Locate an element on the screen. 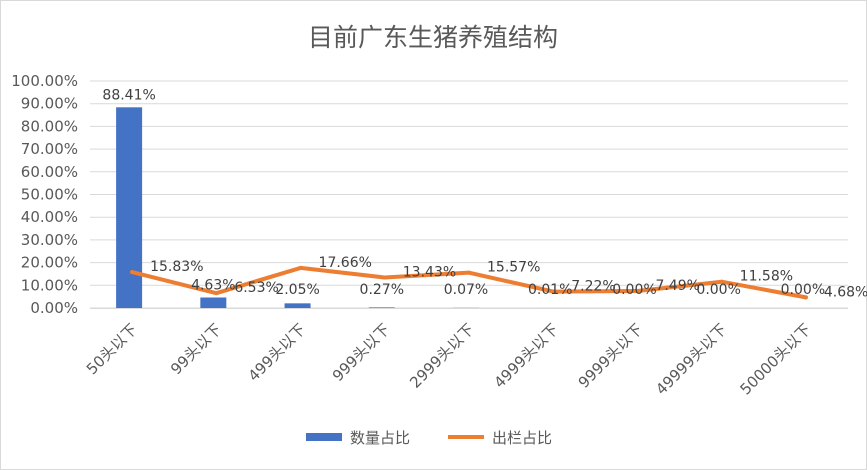 The height and width of the screenshot is (470, 867). bar-data-label: 2.05% is located at coordinates (297, 290).